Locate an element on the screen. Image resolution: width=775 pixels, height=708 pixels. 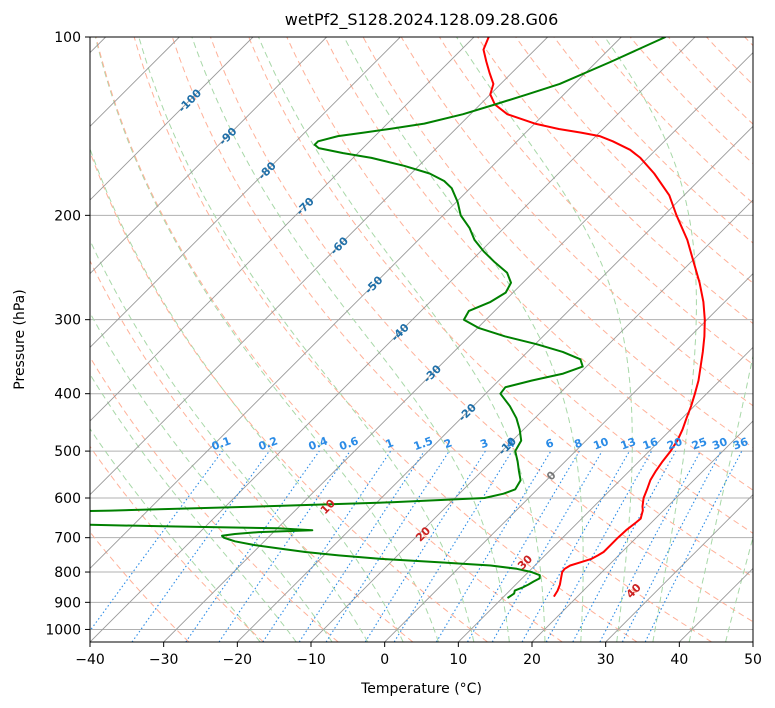
y-tick-label-500: 500 is located at coordinates (67, 452).